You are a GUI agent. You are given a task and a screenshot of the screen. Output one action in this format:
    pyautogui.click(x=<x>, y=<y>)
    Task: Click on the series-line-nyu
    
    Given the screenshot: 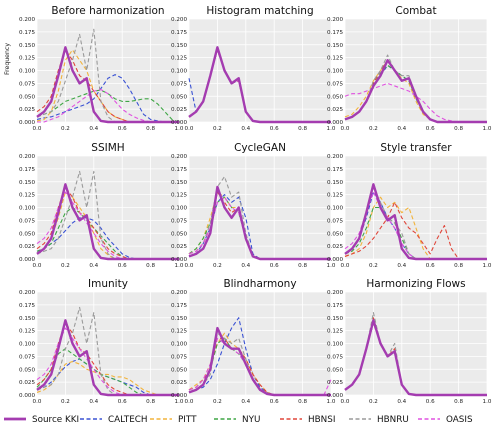 What is the action you would take?
    pyautogui.click(x=415, y=233)
    